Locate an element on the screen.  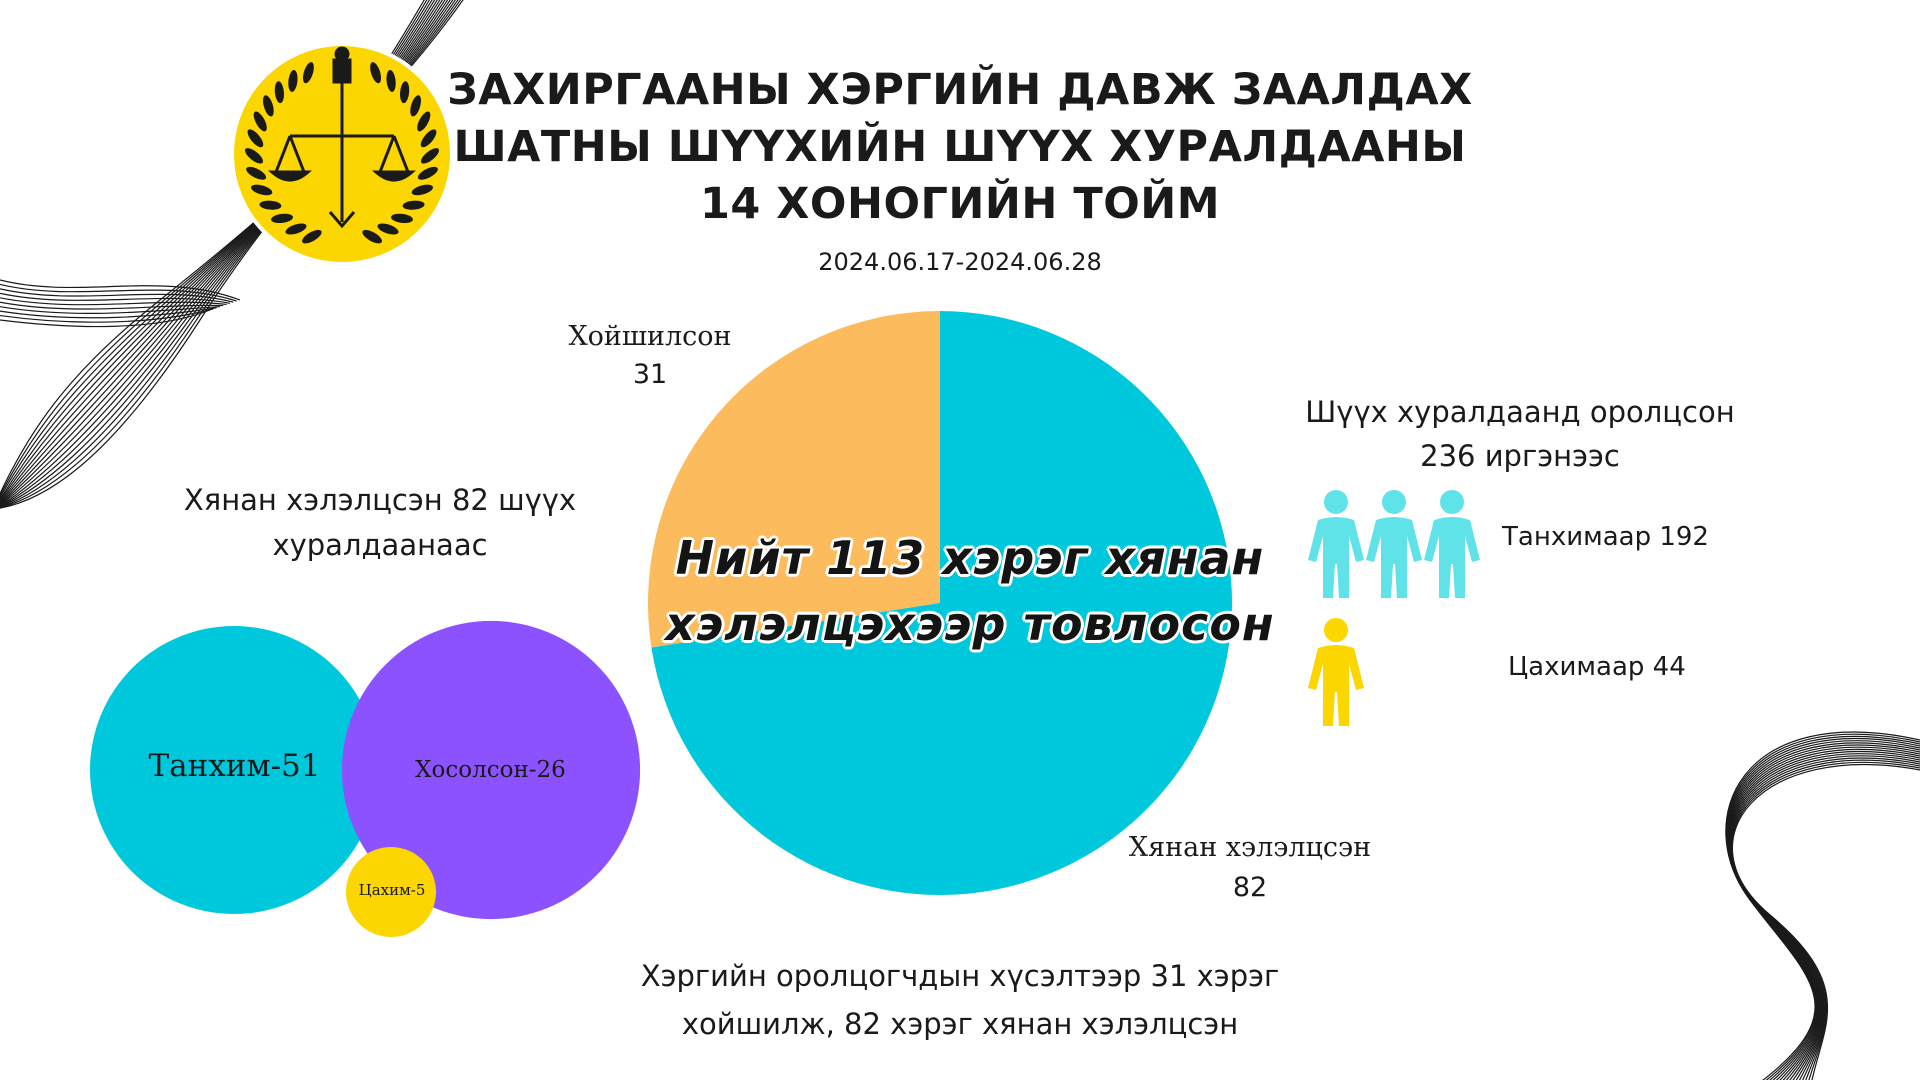
decorative-wave-right is located at coordinates (1822, 905).